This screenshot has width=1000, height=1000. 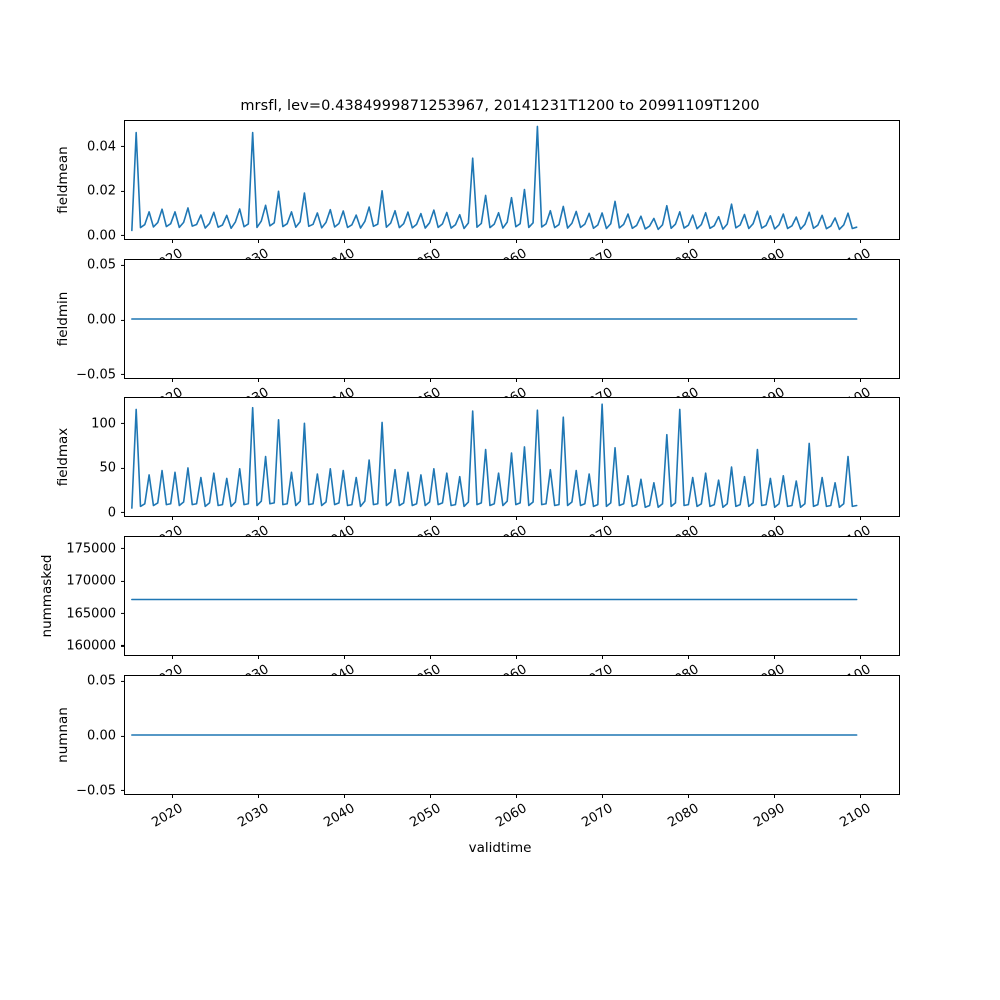 I want to click on x-tick-label-numnan-1: 2030, so click(x=253, y=816).